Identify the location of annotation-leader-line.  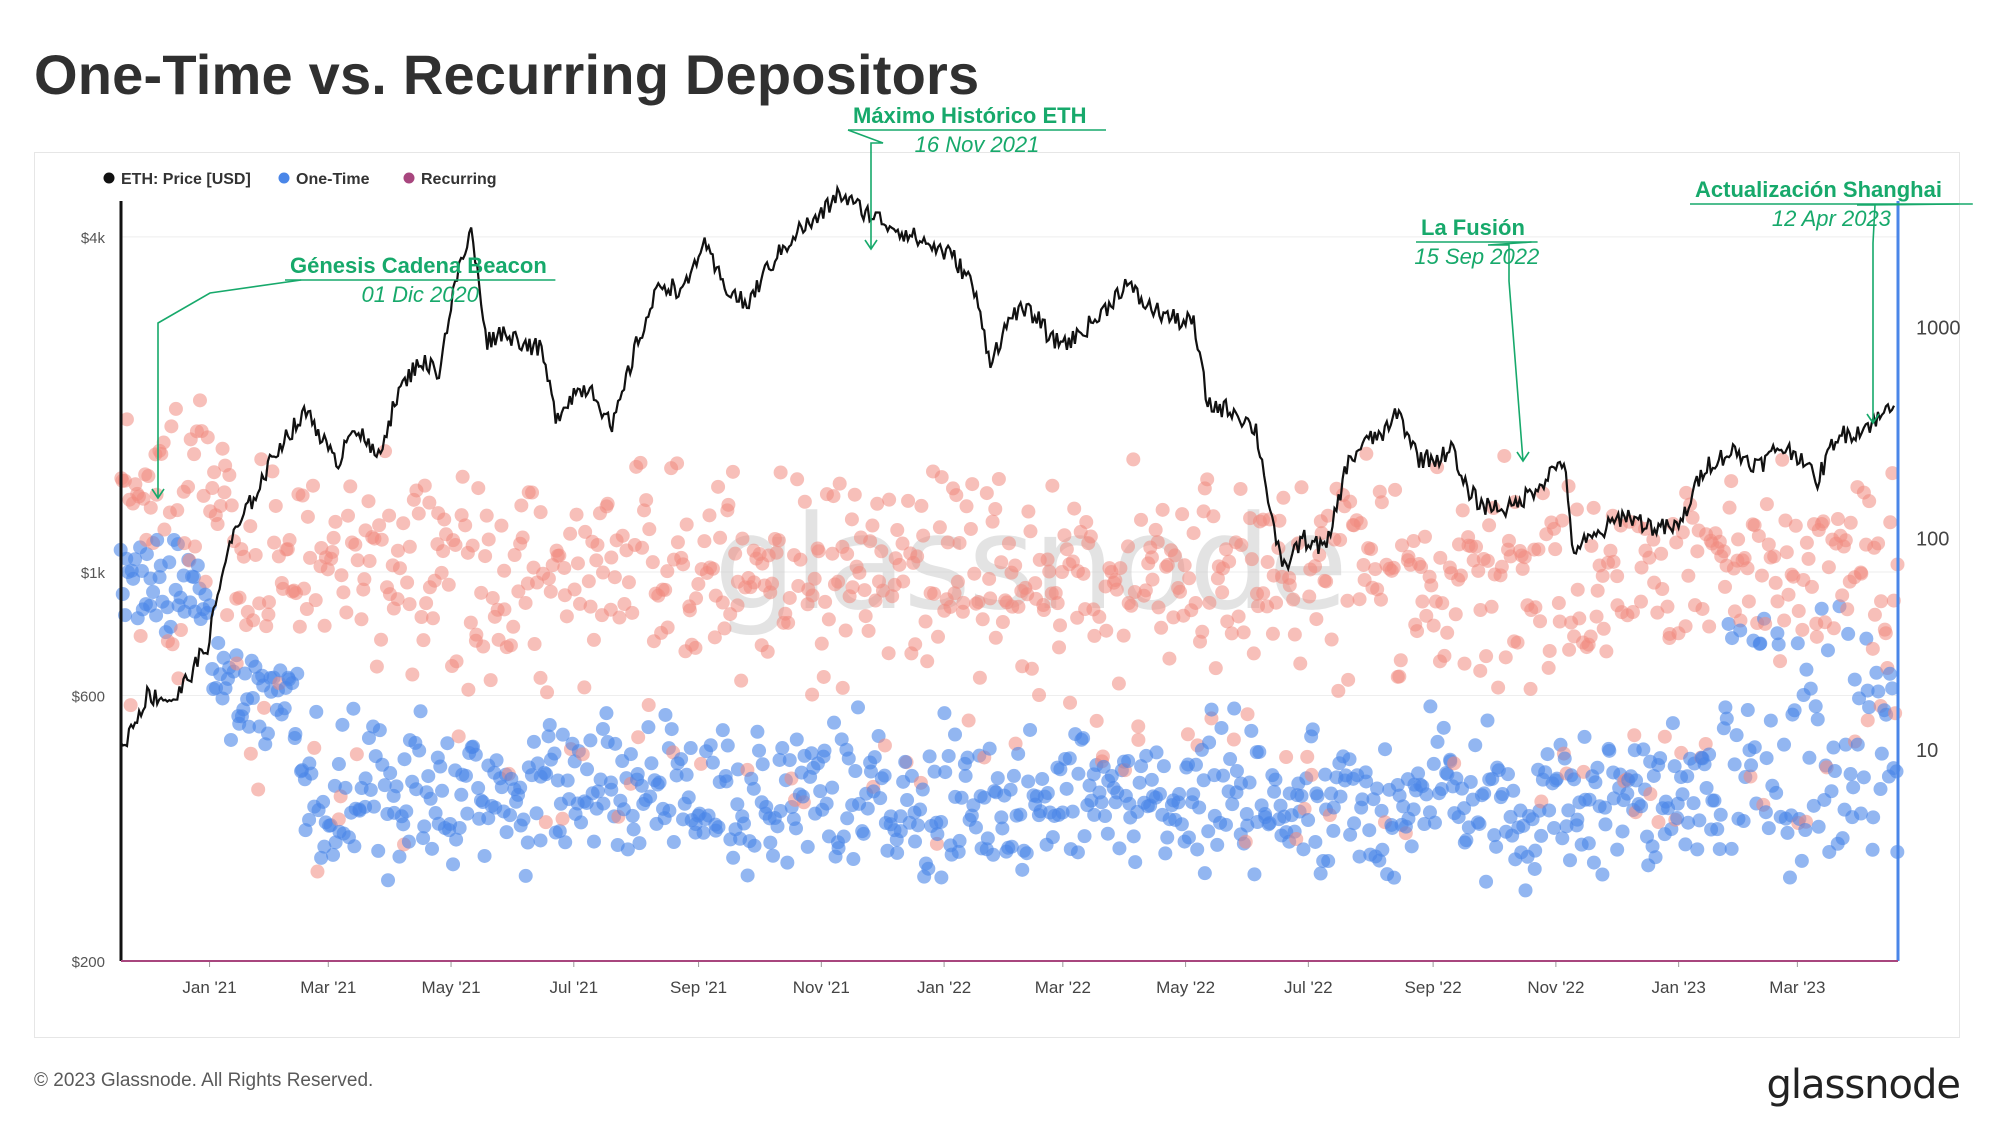
(1509, 351).